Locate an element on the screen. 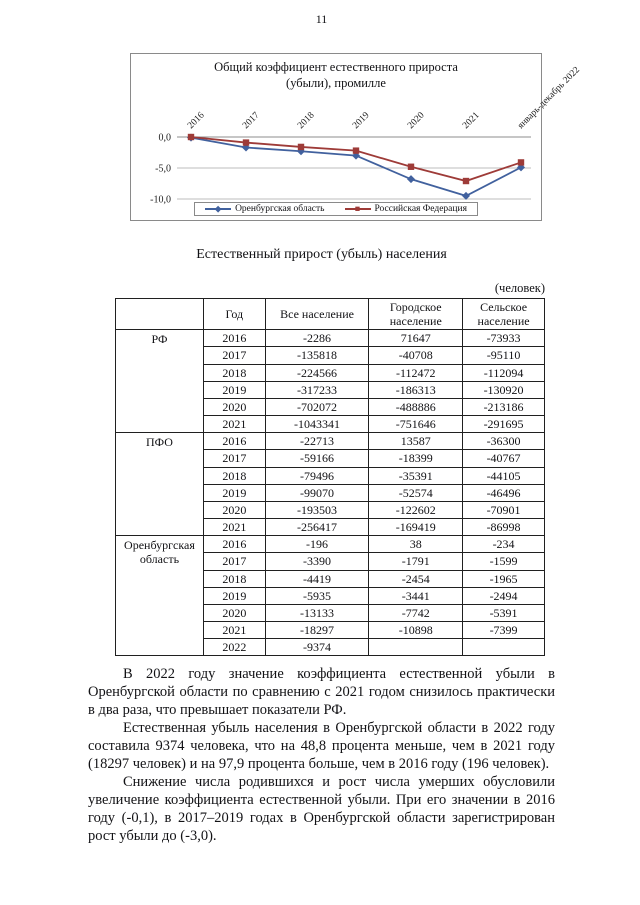 The width and height of the screenshot is (640, 905). y-tick-label: -5,0 is located at coordinates (163, 168).